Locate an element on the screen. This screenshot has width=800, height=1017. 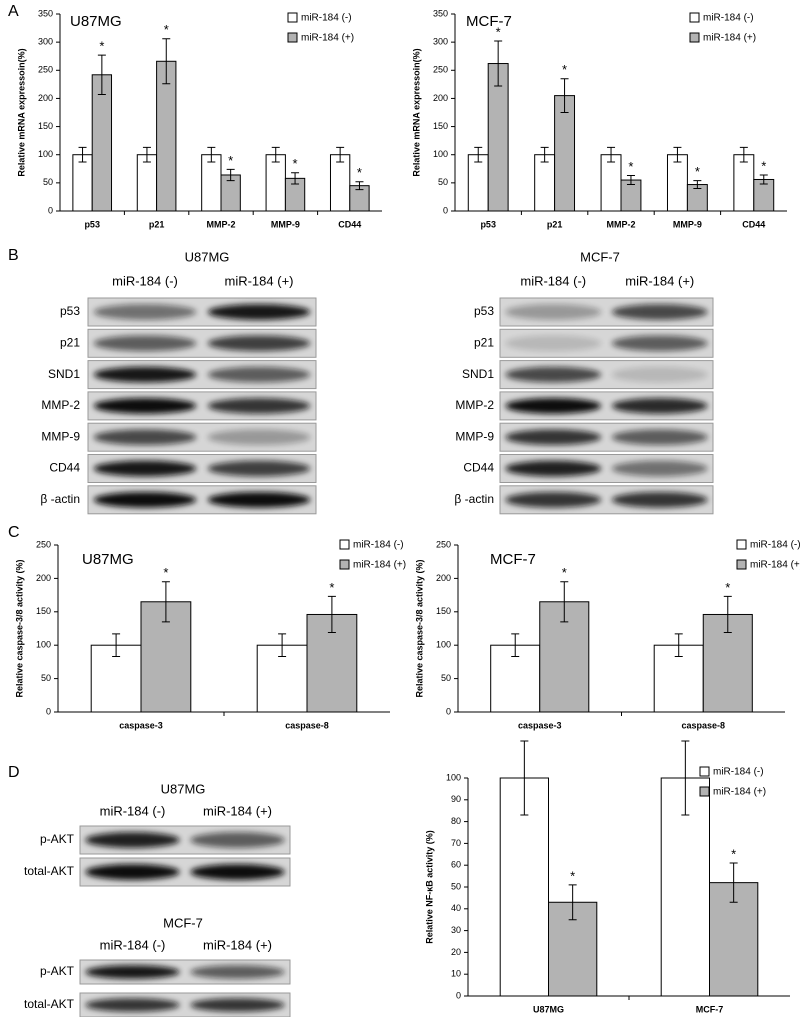
x-tick-label: p21 is located at coordinates (555, 224).